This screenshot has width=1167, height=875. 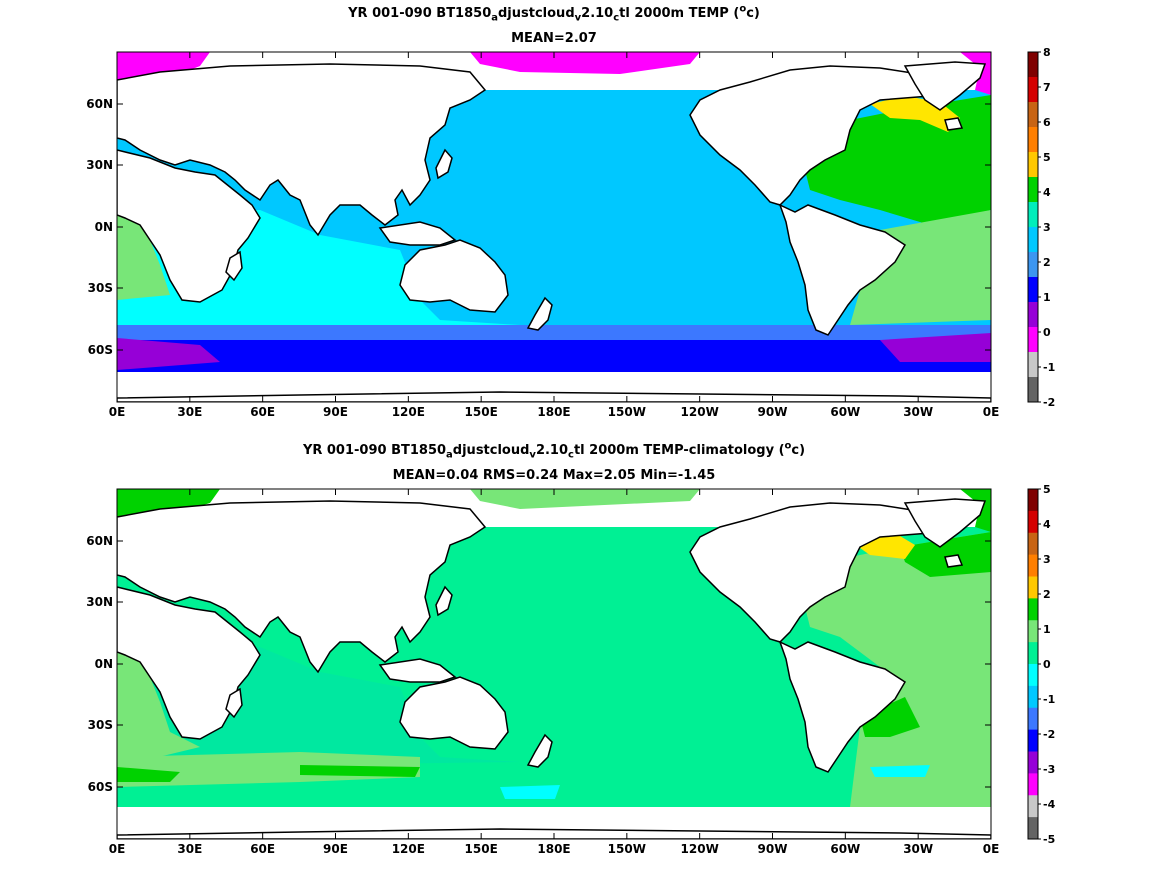 What do you see at coordinates (163, 66) in the screenshot?
I see `ocean-fill-arctic` at bounding box center [163, 66].